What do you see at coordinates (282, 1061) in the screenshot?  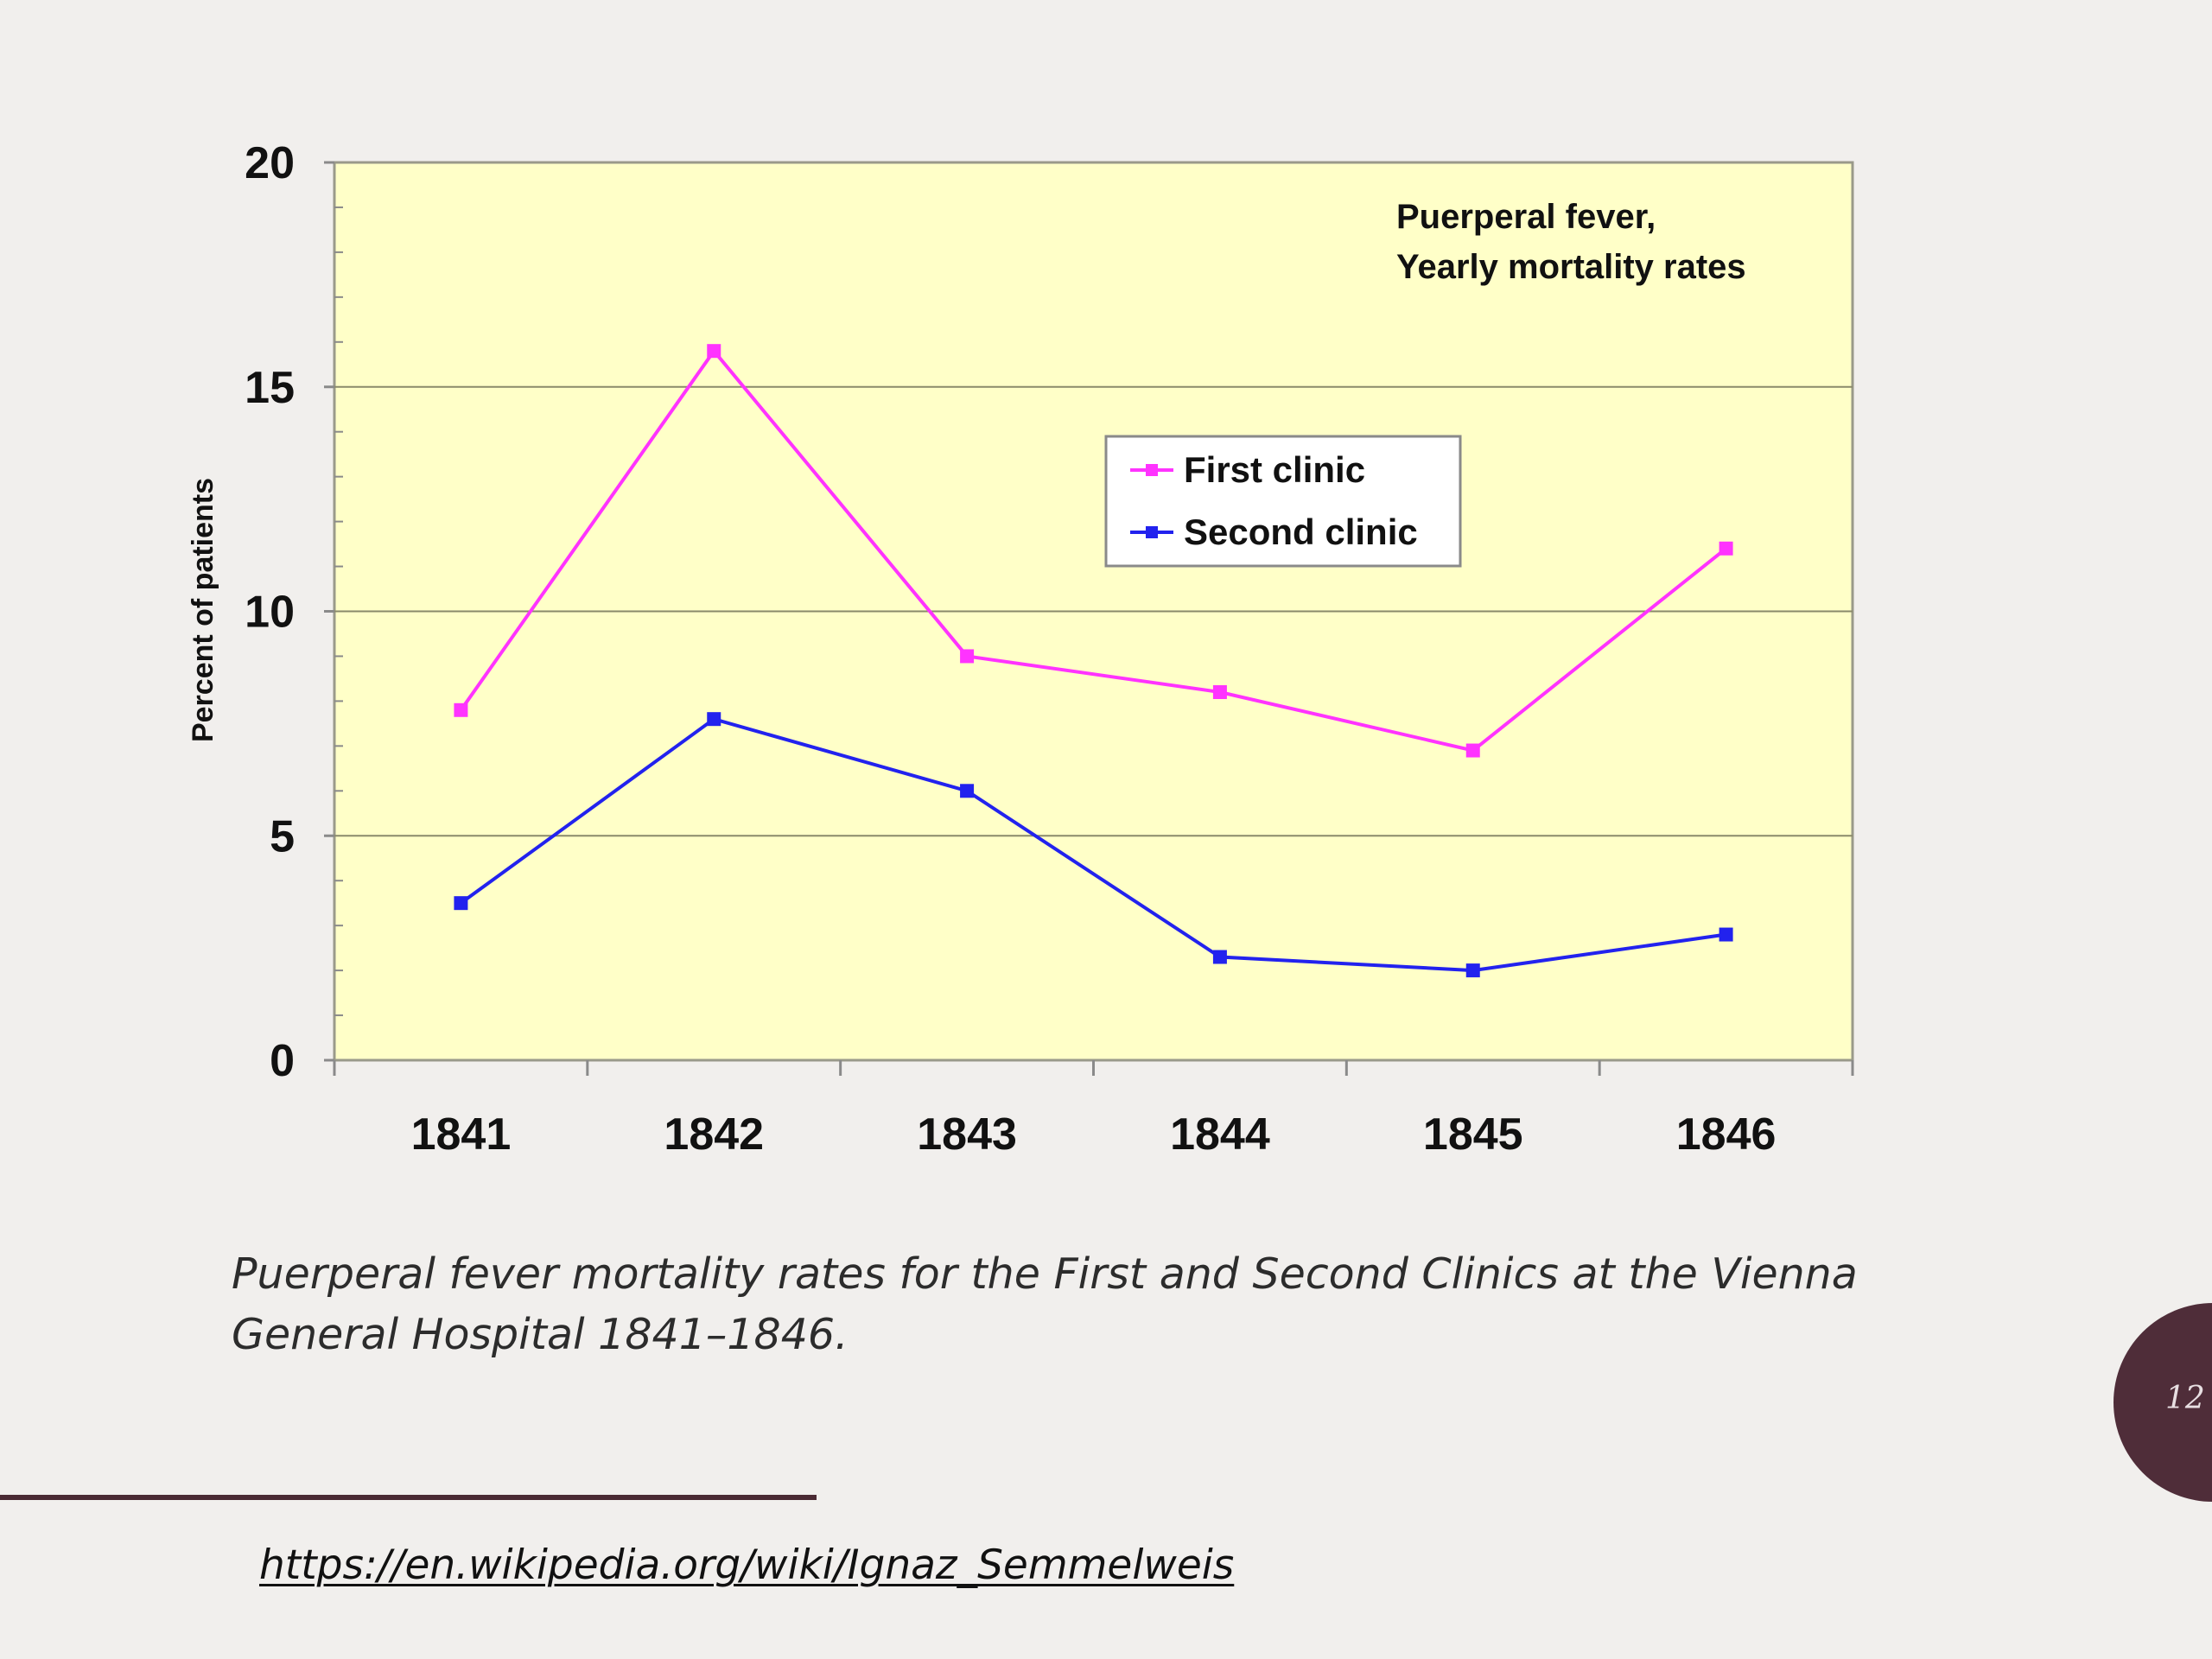 I see `y-tick-label: 0` at bounding box center [282, 1061].